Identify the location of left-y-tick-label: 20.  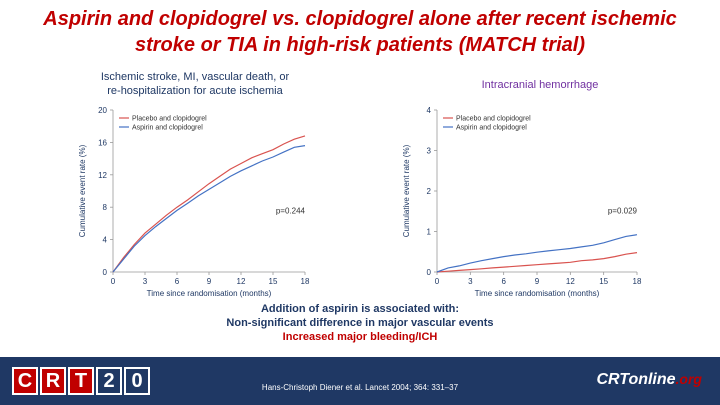
(102, 110).